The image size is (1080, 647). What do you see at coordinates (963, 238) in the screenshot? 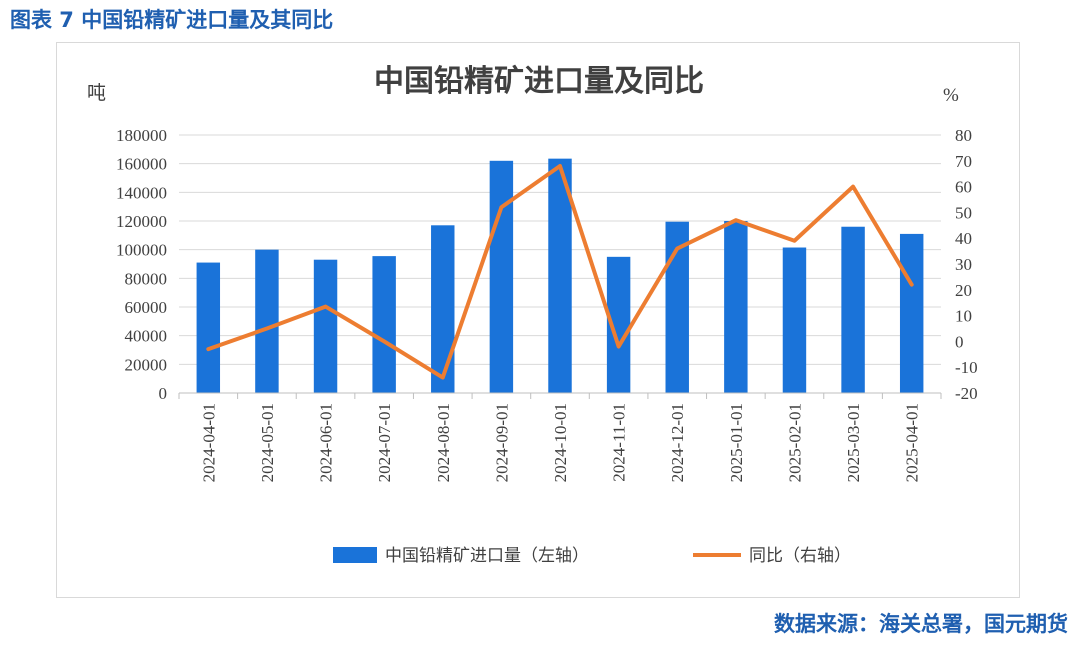
I see `y-tick-label-right: 40` at bounding box center [963, 238].